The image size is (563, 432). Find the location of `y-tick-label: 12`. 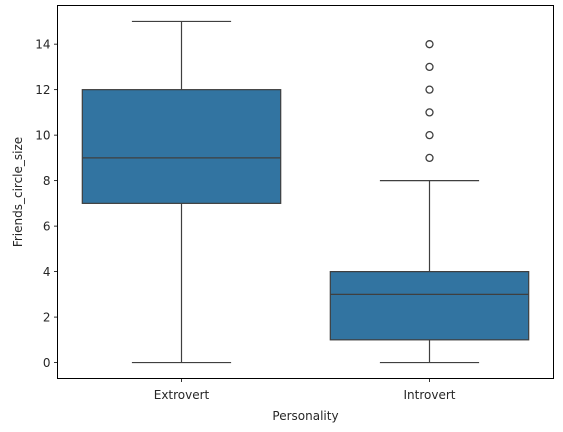

y-tick-label: 12 is located at coordinates (42, 90).